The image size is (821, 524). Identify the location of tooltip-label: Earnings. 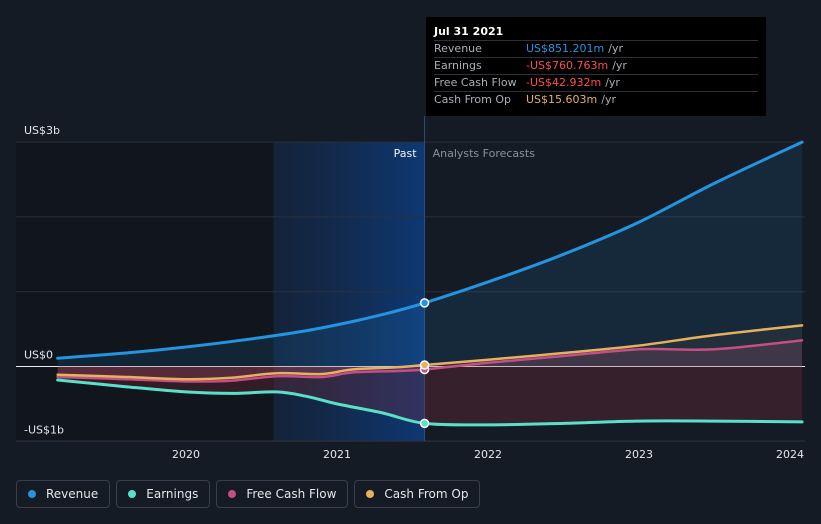
(458, 65).